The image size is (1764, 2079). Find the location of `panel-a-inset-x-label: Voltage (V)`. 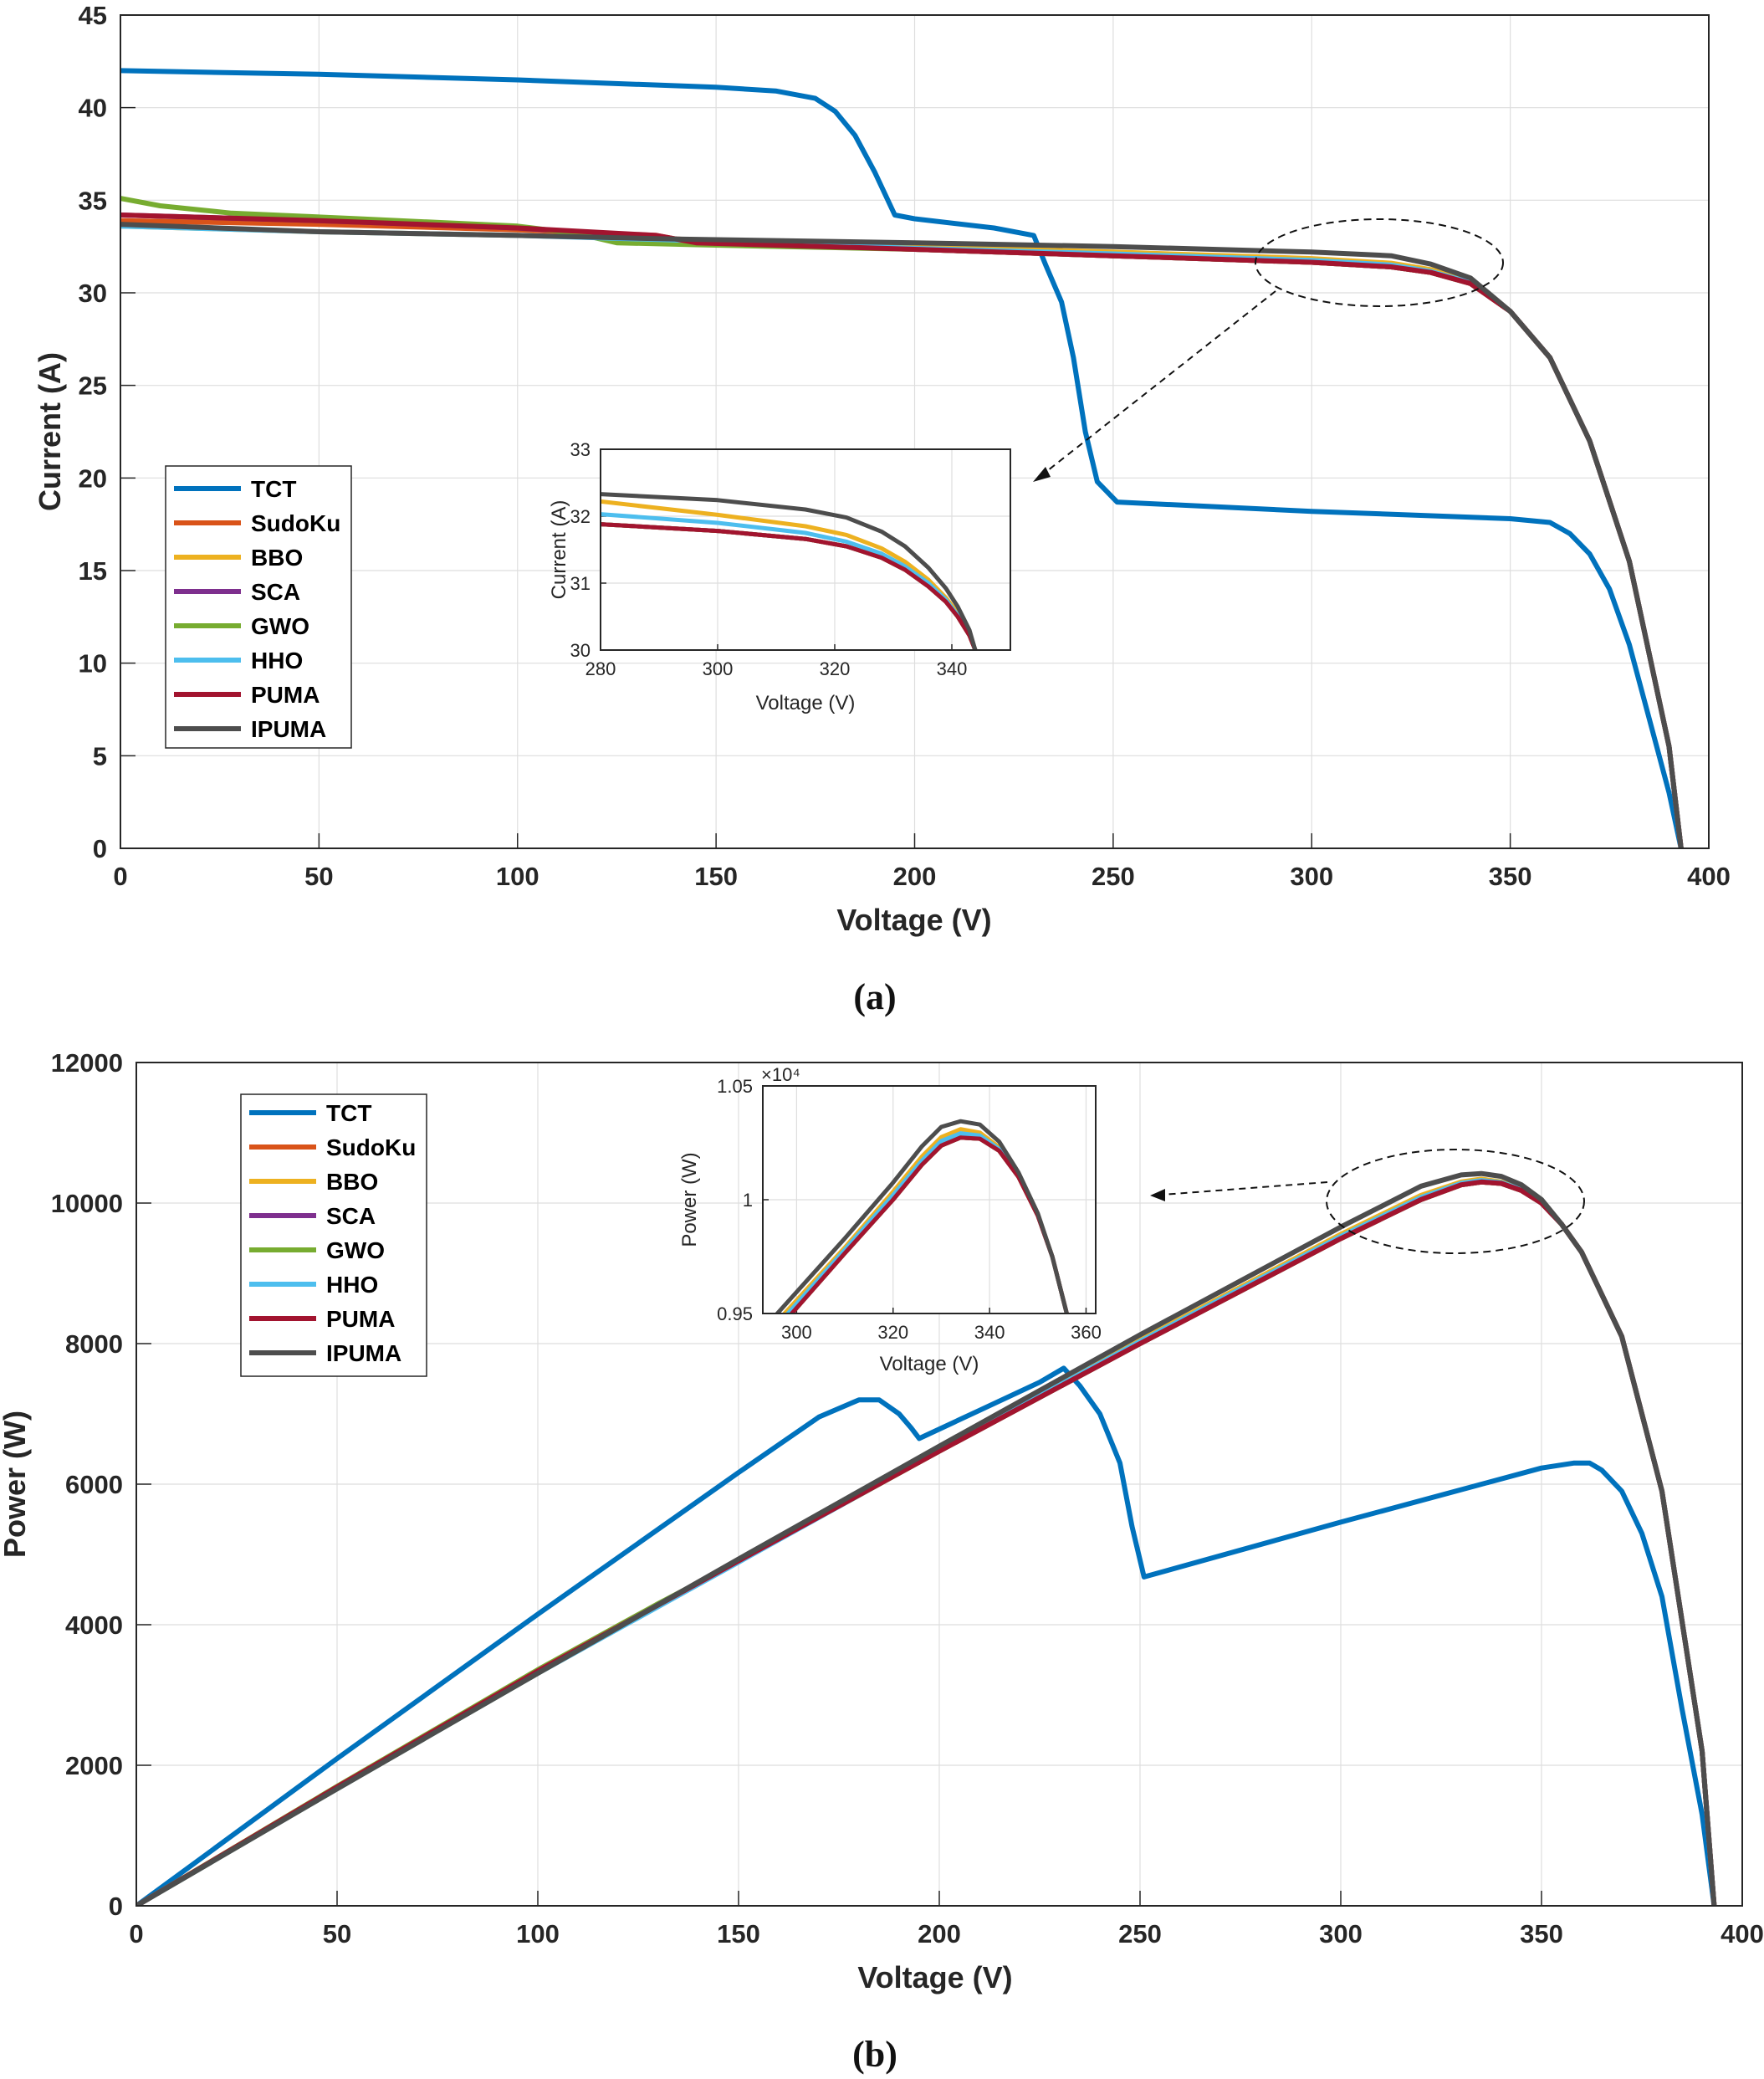

panel-a-inset-x-label: Voltage (V) is located at coordinates (806, 703).